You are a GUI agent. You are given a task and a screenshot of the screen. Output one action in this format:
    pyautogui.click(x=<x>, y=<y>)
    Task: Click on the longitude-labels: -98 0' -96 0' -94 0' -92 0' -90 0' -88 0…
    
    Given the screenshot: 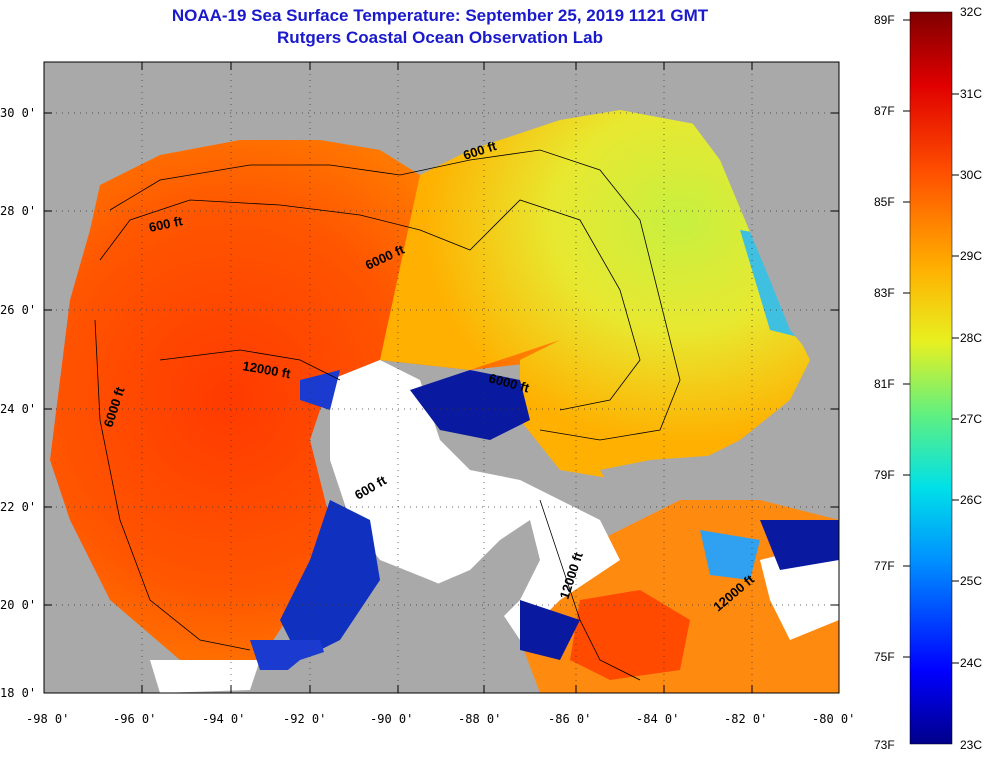 What is the action you would take?
    pyautogui.click(x=440, y=719)
    